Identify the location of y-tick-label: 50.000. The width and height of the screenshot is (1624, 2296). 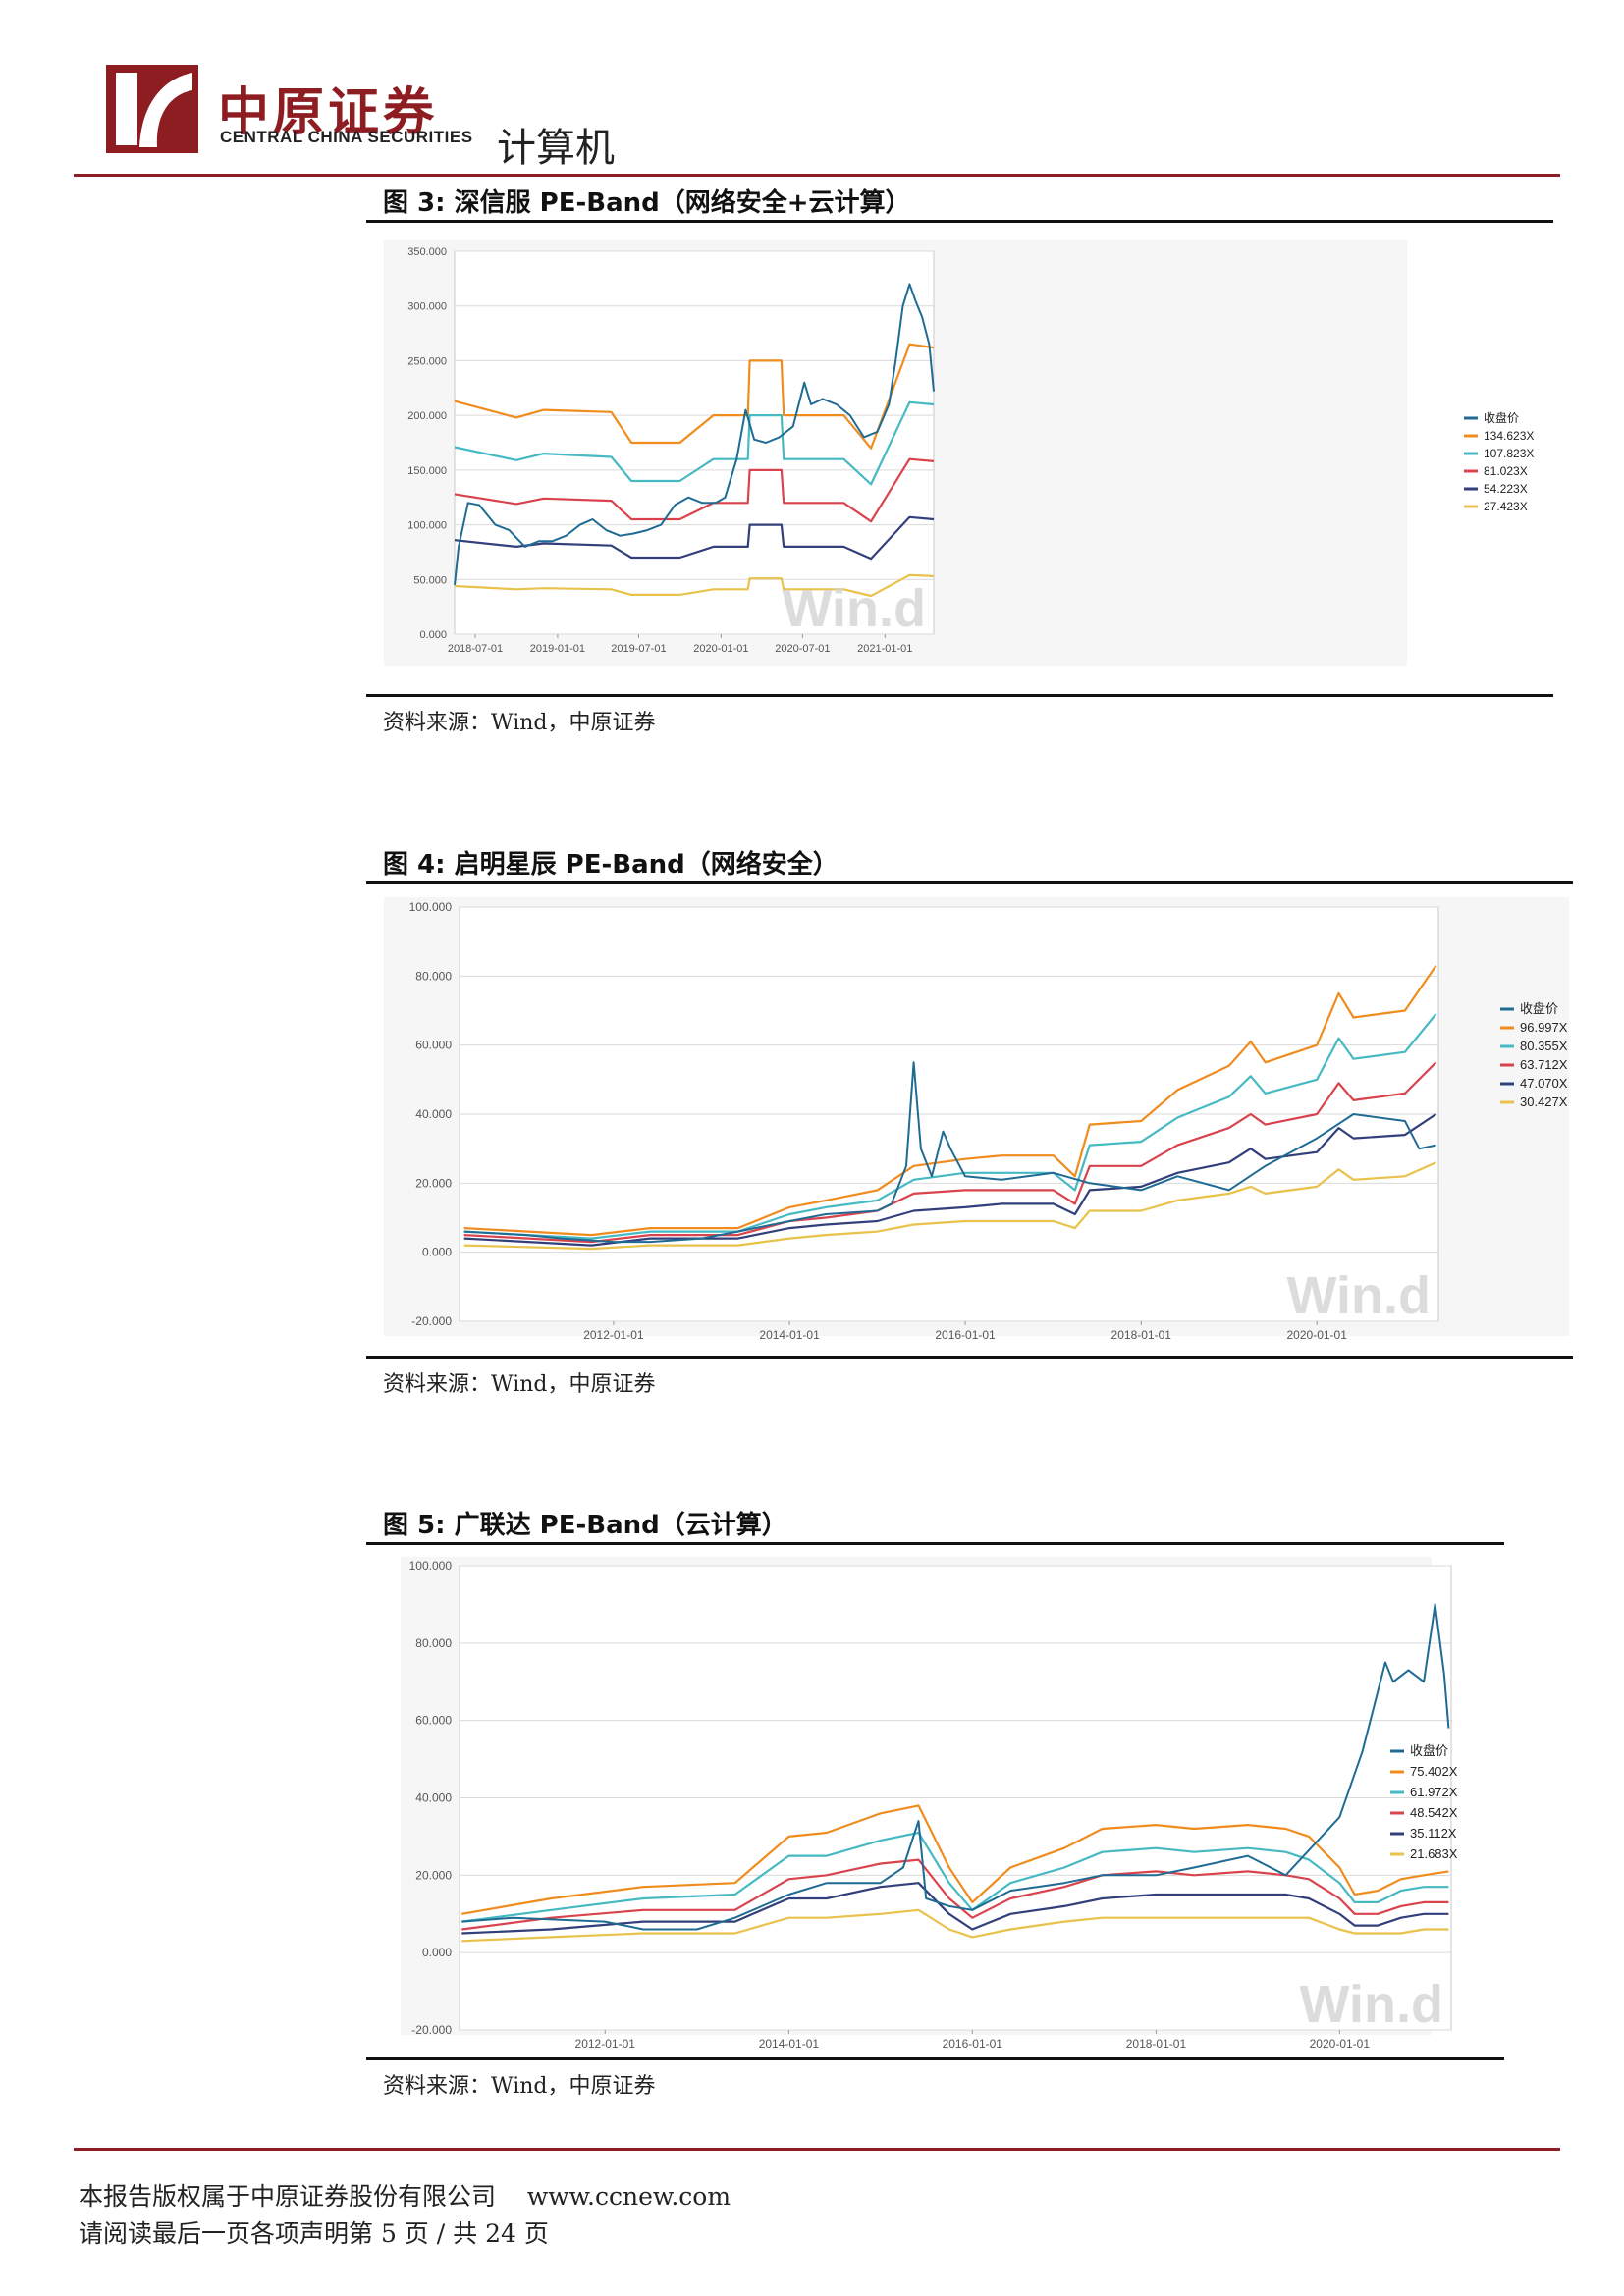
(430, 580).